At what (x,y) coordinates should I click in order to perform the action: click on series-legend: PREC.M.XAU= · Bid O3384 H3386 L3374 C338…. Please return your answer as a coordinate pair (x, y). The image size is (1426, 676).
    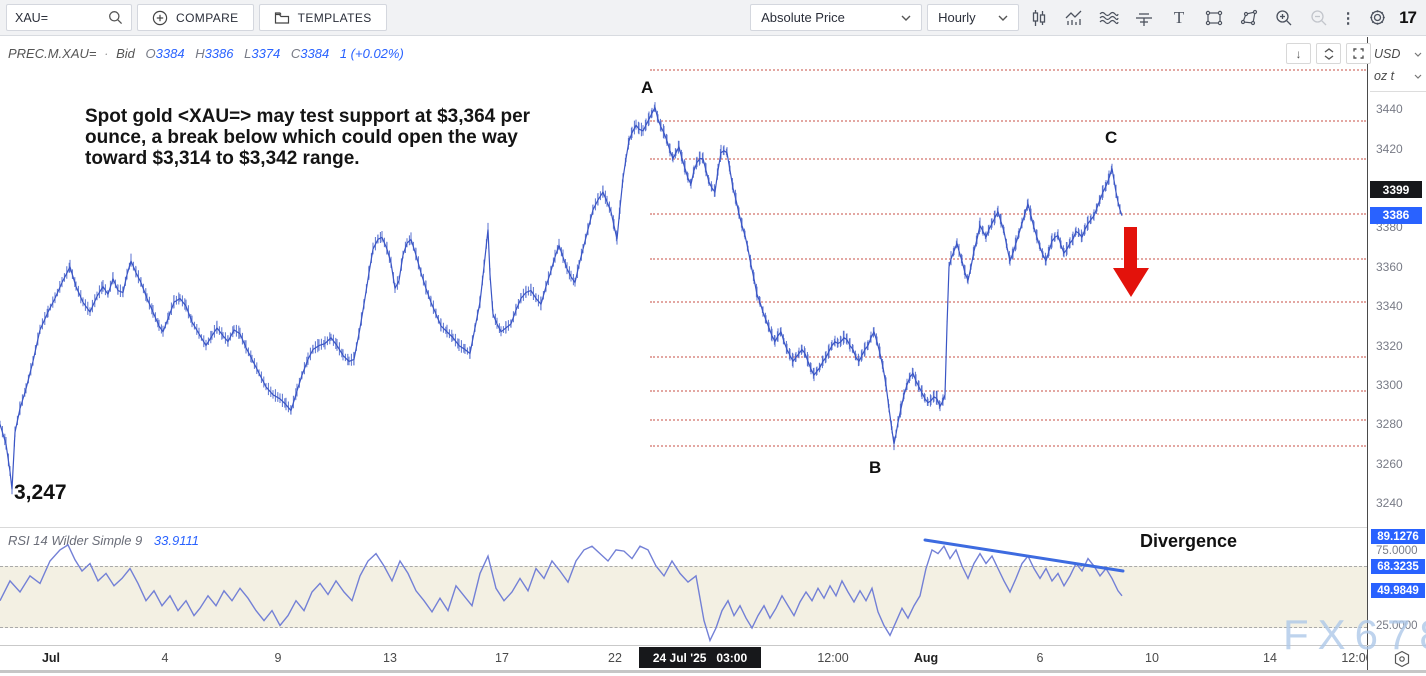
    Looking at the image, I should click on (206, 53).